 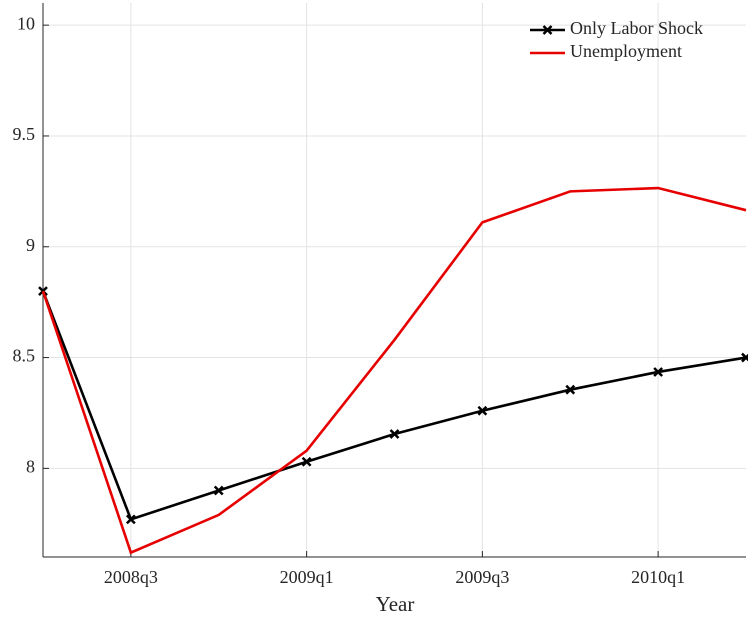 I want to click on legend-label: Only Labor Shock, so click(x=636, y=28).